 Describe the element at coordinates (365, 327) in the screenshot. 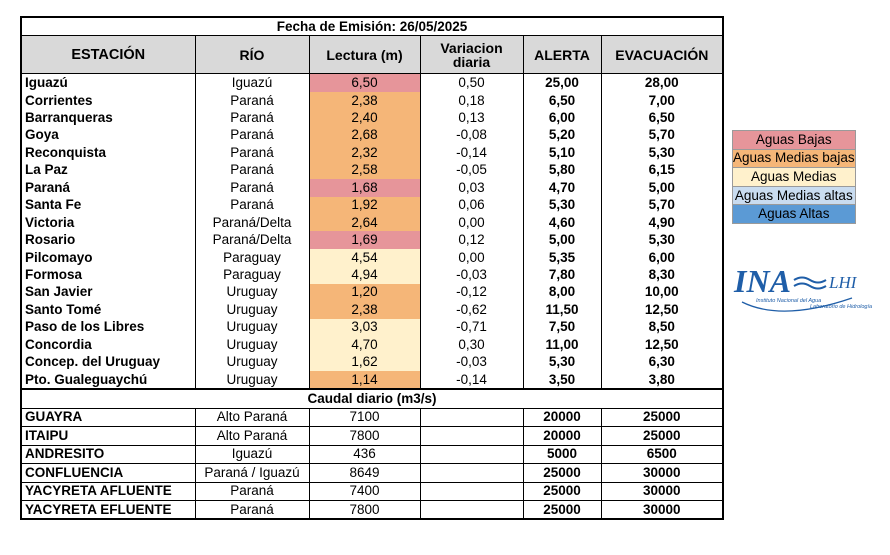

I see `lectura-value: 3,03` at that location.